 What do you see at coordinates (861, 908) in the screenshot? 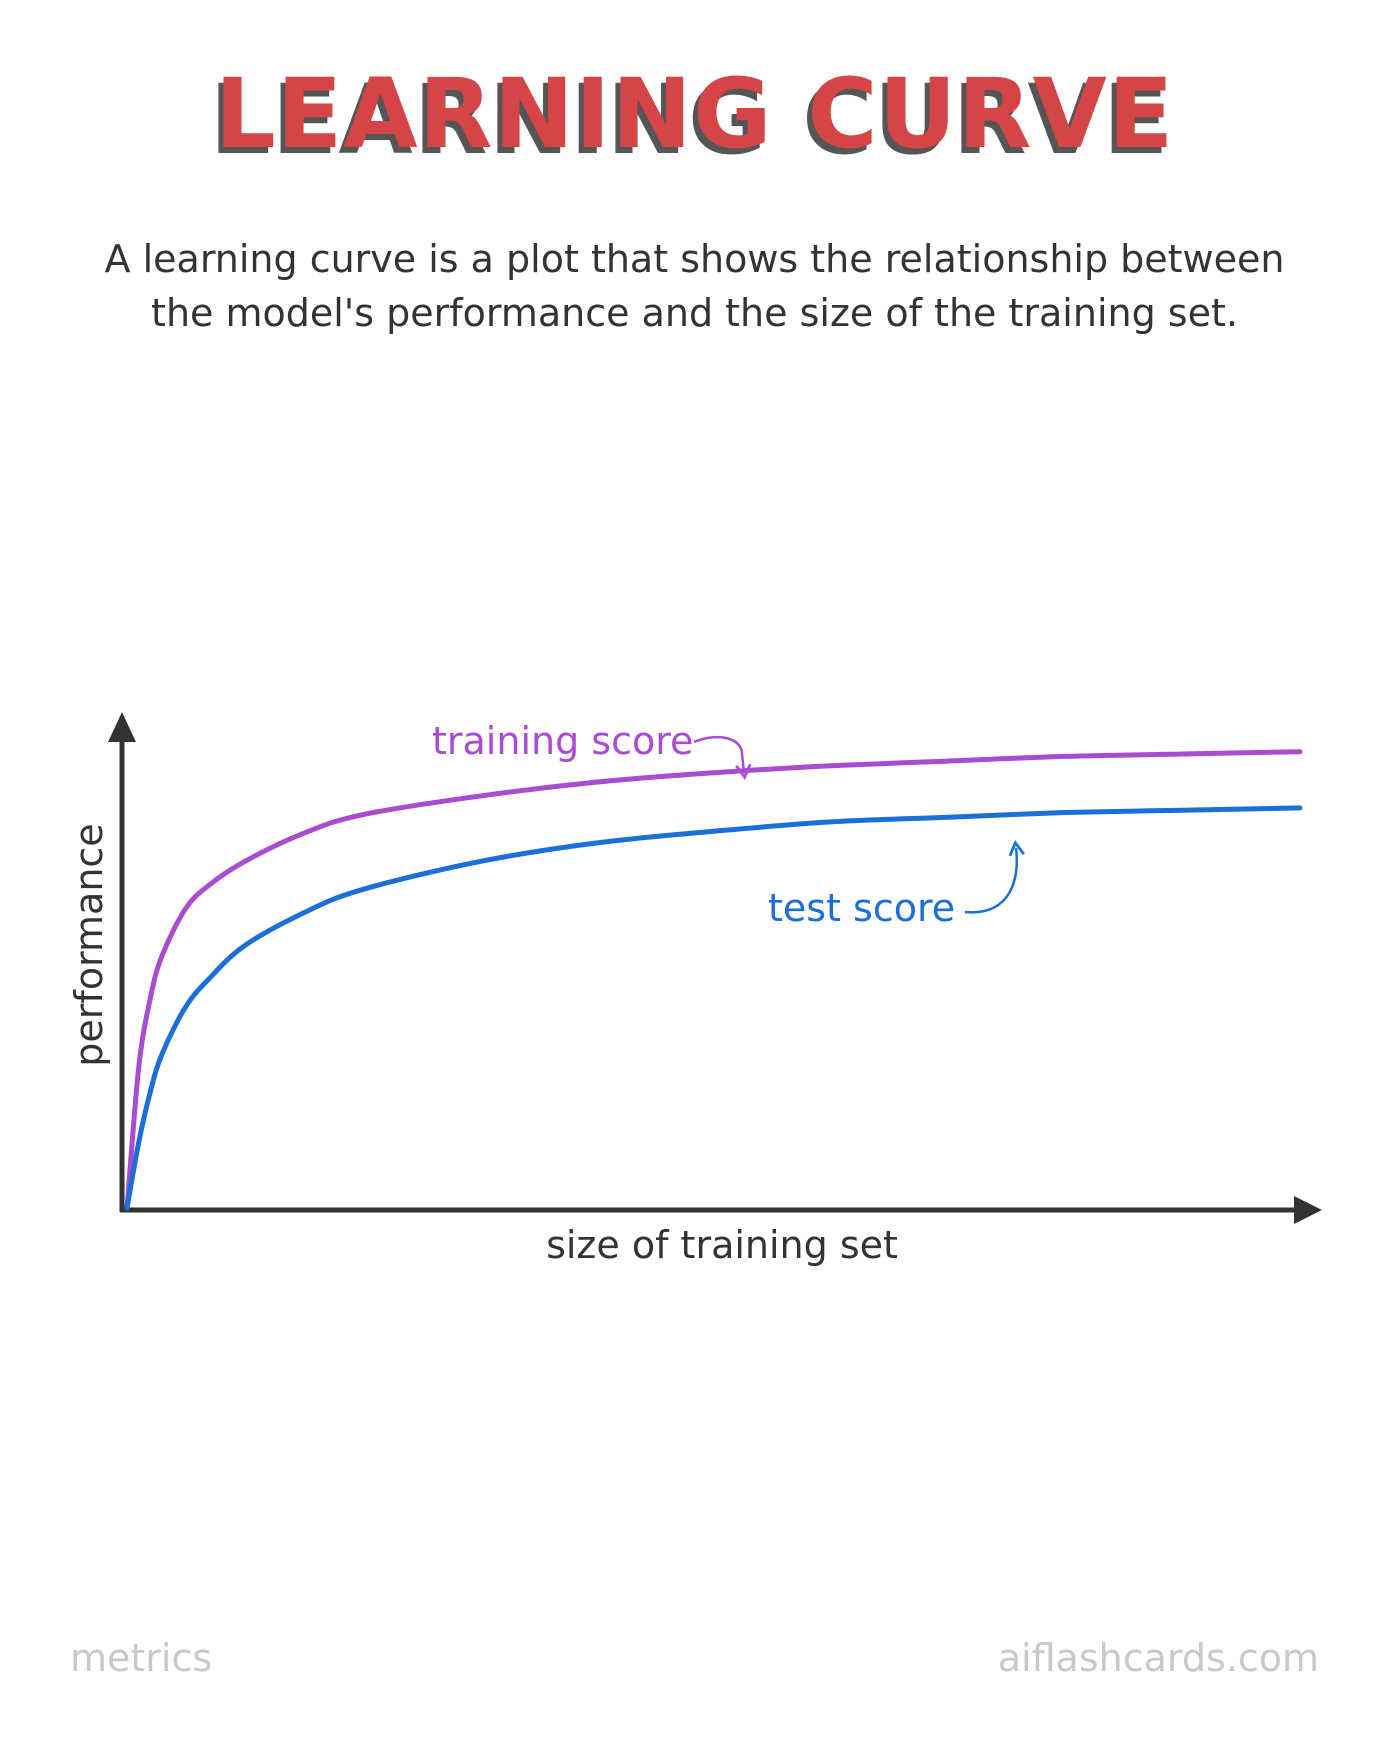
I see `test-score-label: test score` at bounding box center [861, 908].